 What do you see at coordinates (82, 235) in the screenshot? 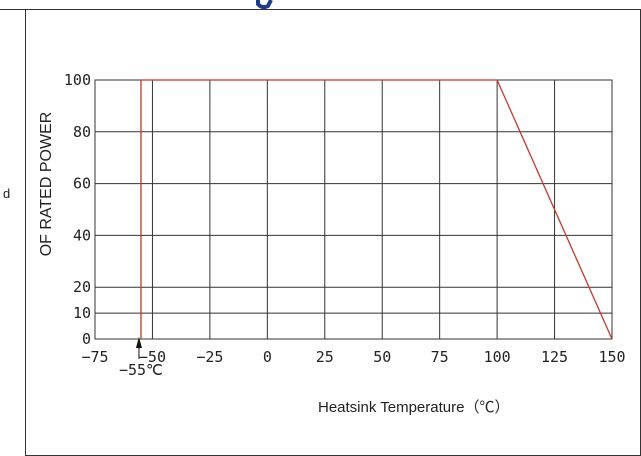
I see `y-tick-label: 40` at bounding box center [82, 235].